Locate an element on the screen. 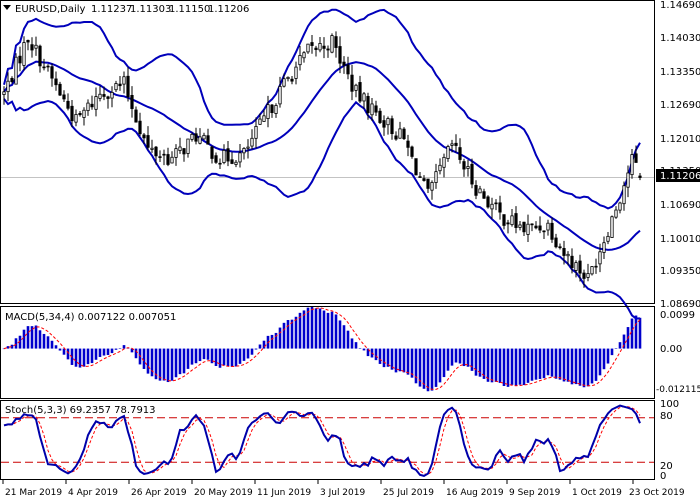 This screenshot has height=500, width=700. symbol-label: EURUSD,Daily is located at coordinates (50, 9).